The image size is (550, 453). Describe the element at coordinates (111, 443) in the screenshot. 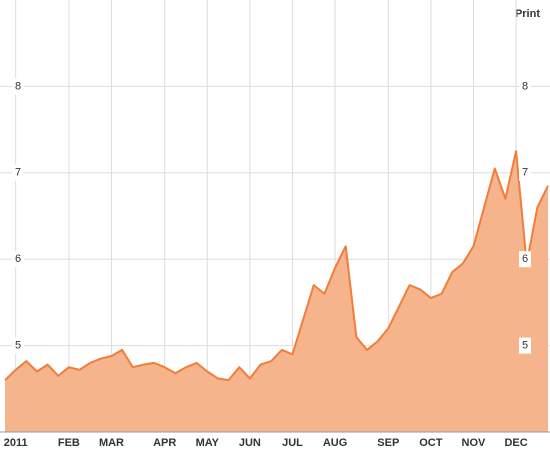

I see `x-tick-label: MAR` at that location.